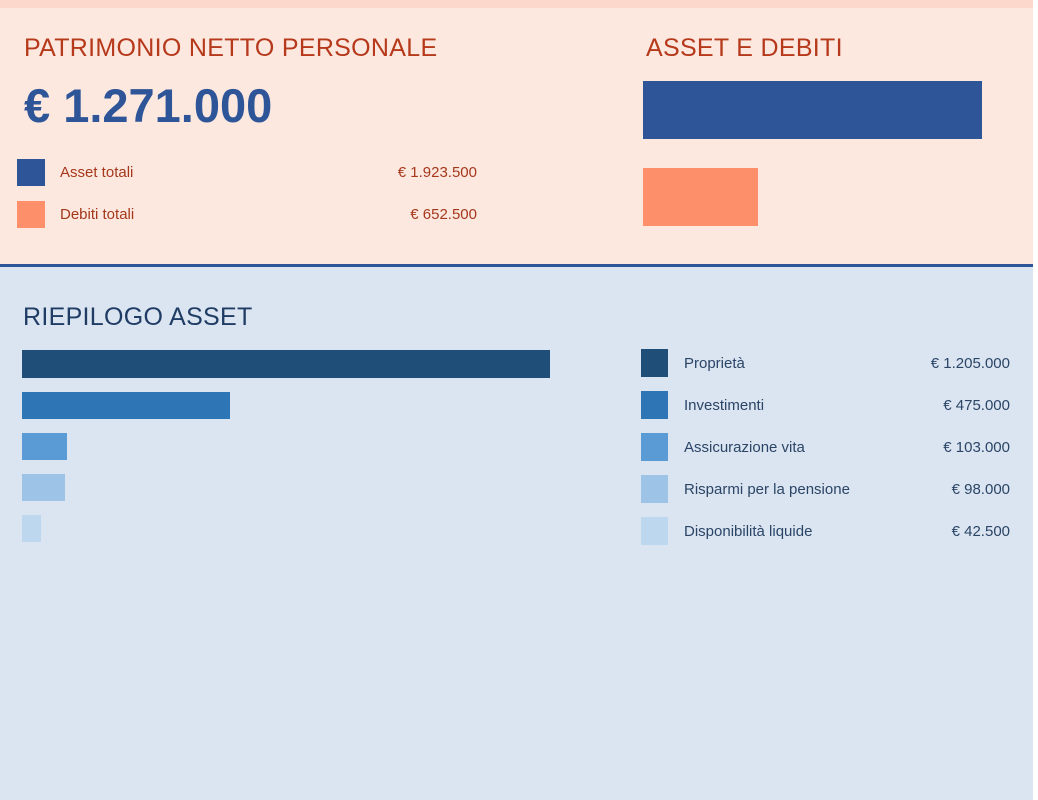  Describe the element at coordinates (31, 172) in the screenshot. I see `total-assets-swatch` at that location.